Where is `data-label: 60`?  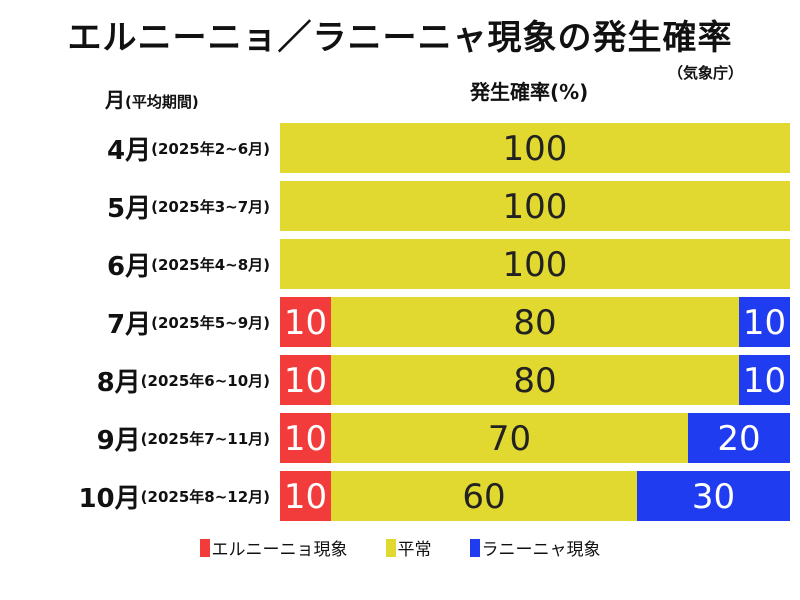 data-label: 60 is located at coordinates (483, 497).